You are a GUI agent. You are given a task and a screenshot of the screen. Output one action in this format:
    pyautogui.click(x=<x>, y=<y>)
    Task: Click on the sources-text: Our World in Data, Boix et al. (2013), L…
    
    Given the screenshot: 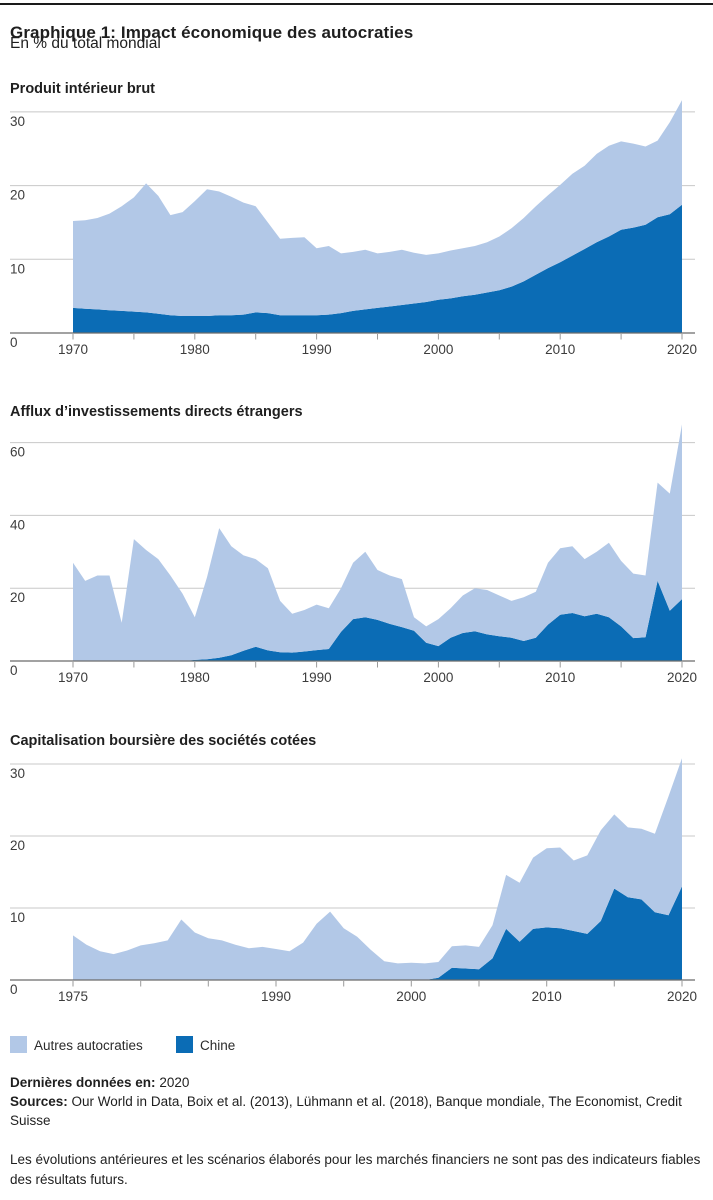 What is the action you would take?
    pyautogui.click(x=346, y=1111)
    